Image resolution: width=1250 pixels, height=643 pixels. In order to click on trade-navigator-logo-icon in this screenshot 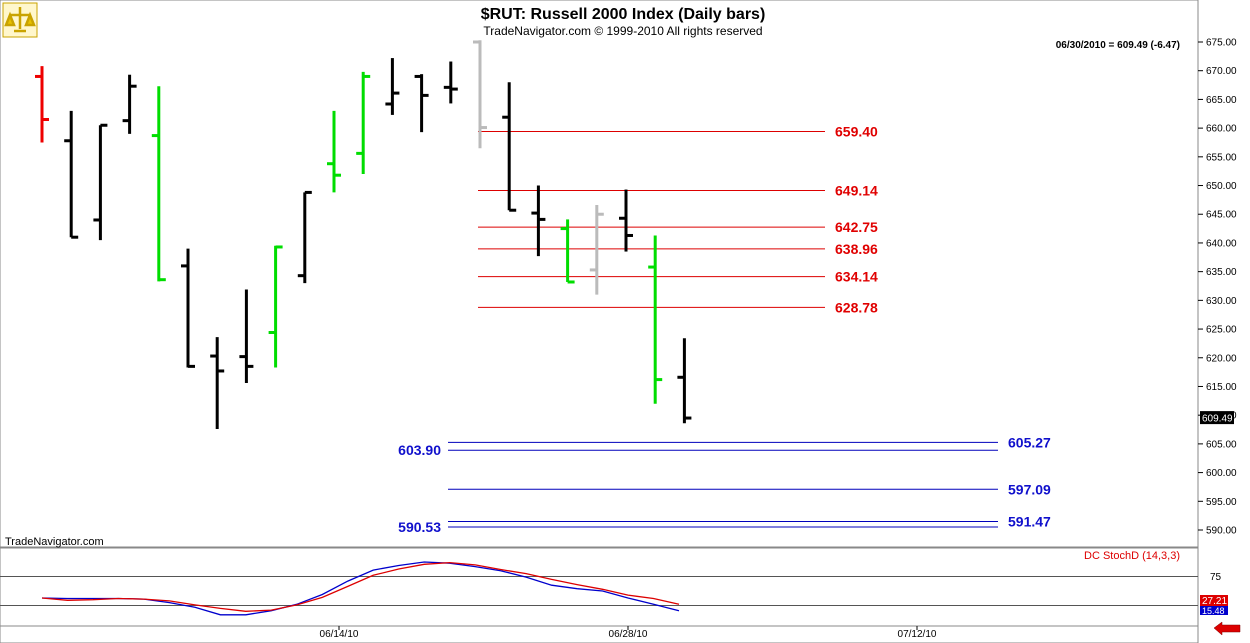, I will do `click(20, 20)`.